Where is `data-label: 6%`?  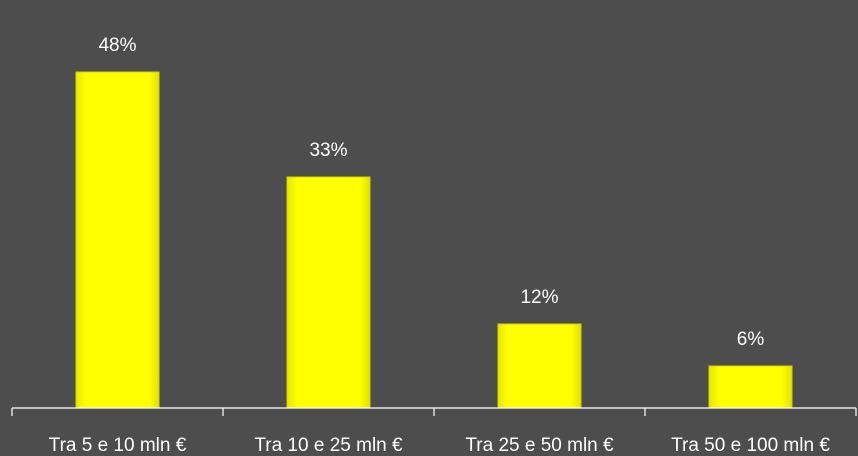
data-label: 6% is located at coordinates (751, 339).